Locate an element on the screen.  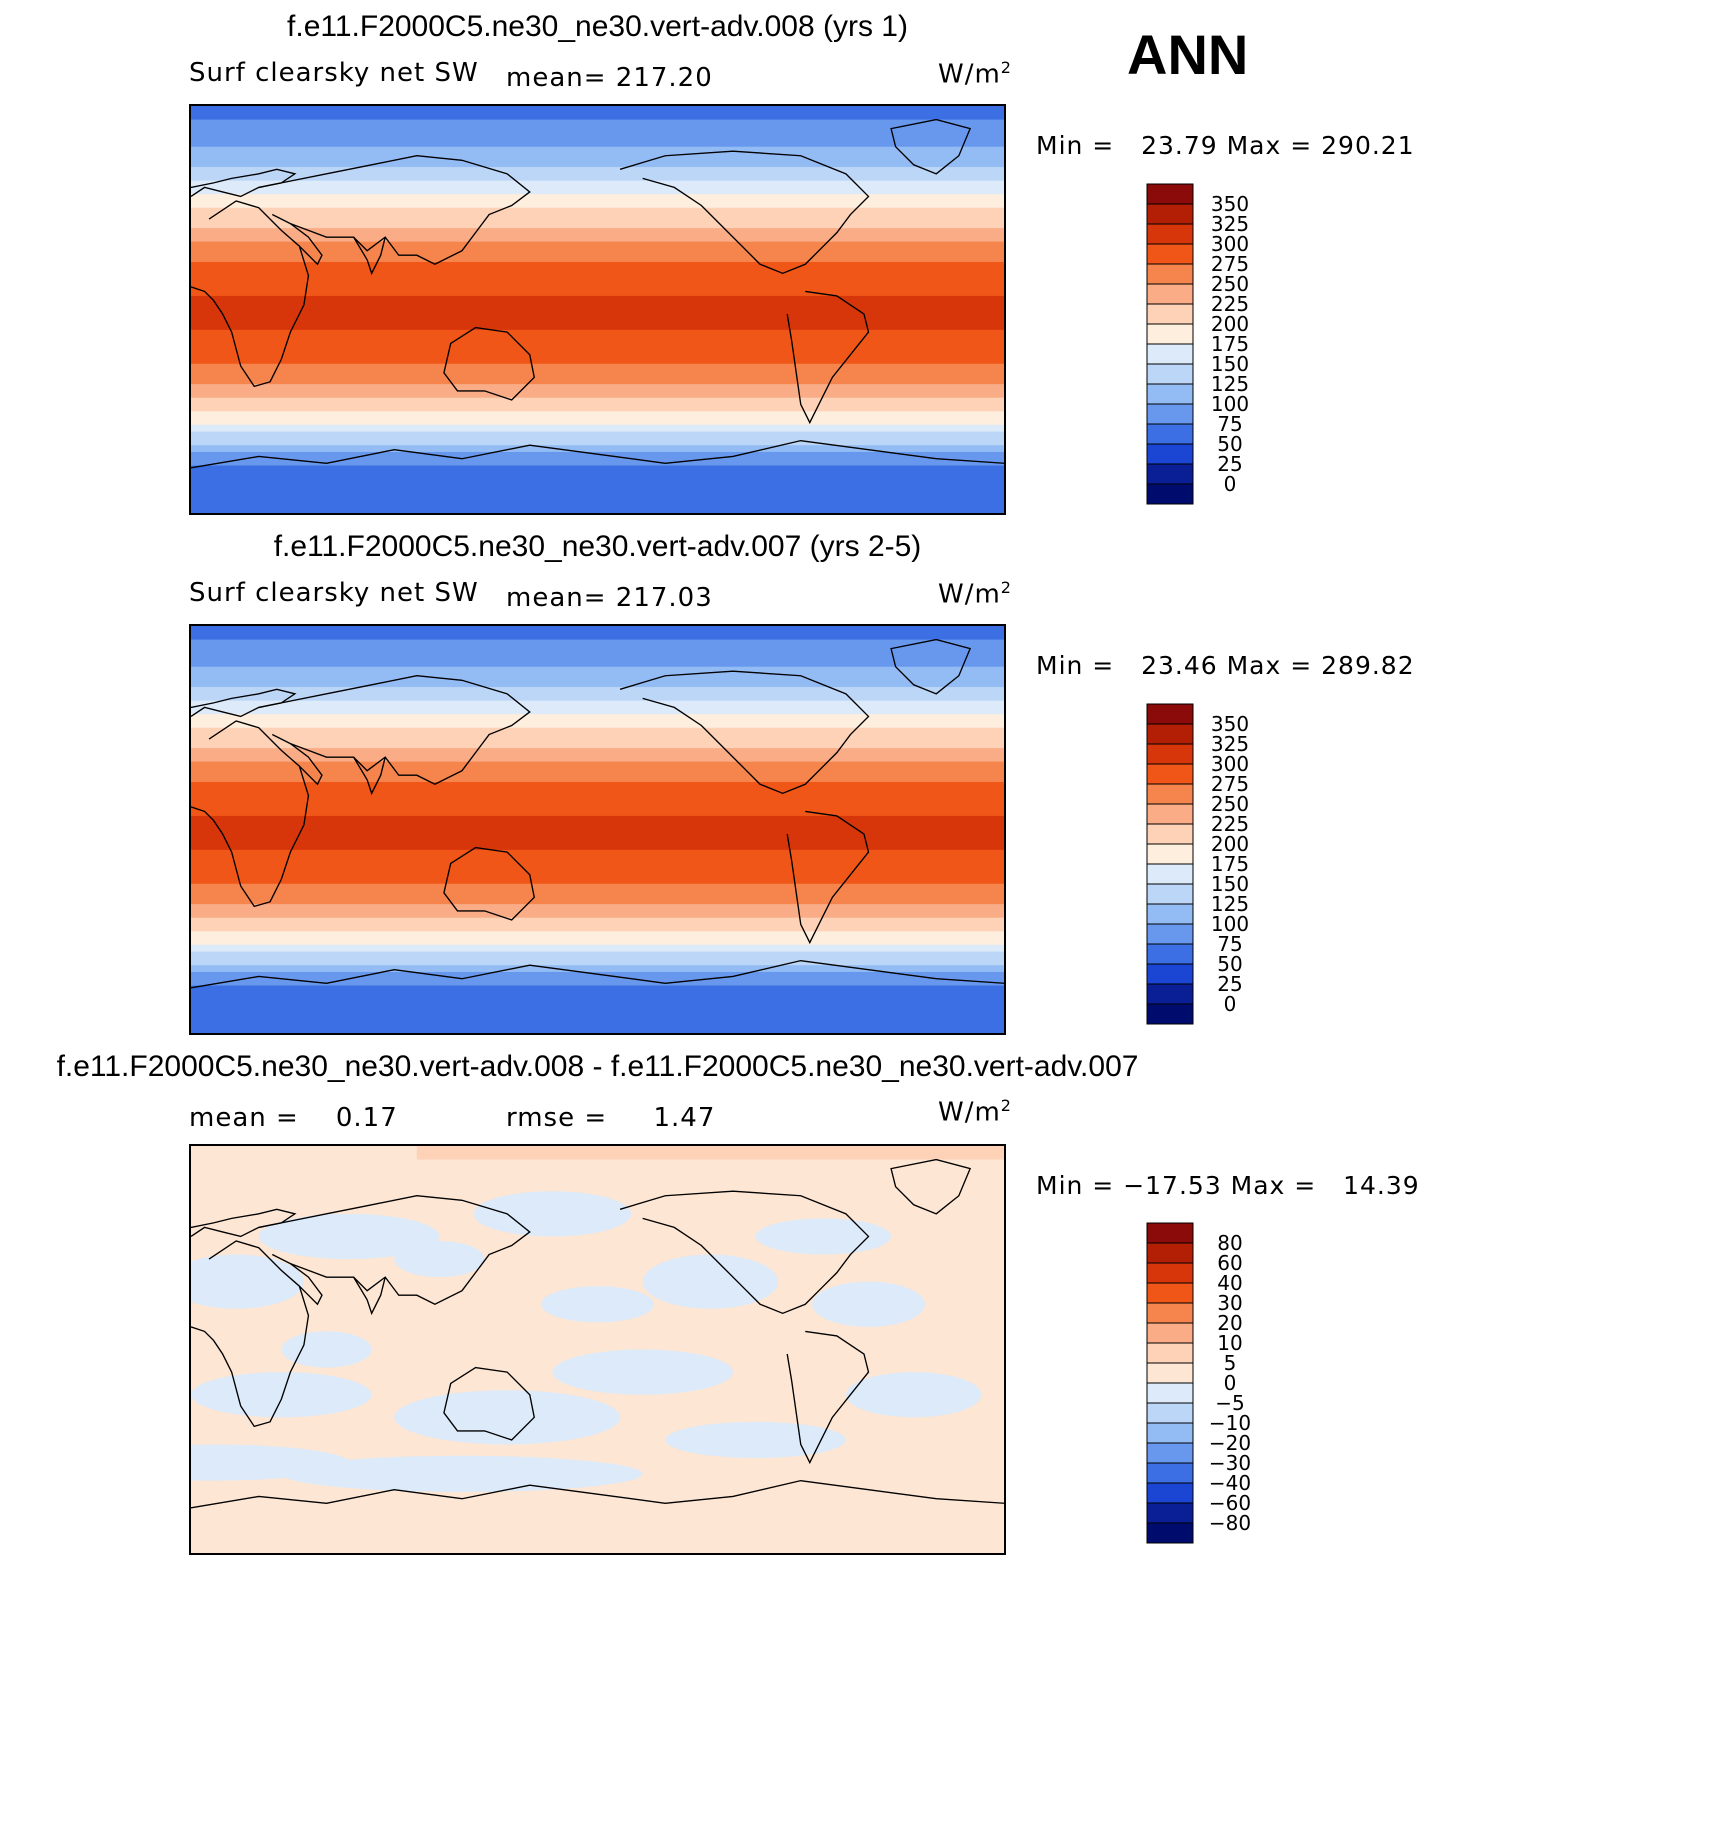
panel-1-mean: mean= 217.20 is located at coordinates (609, 78).